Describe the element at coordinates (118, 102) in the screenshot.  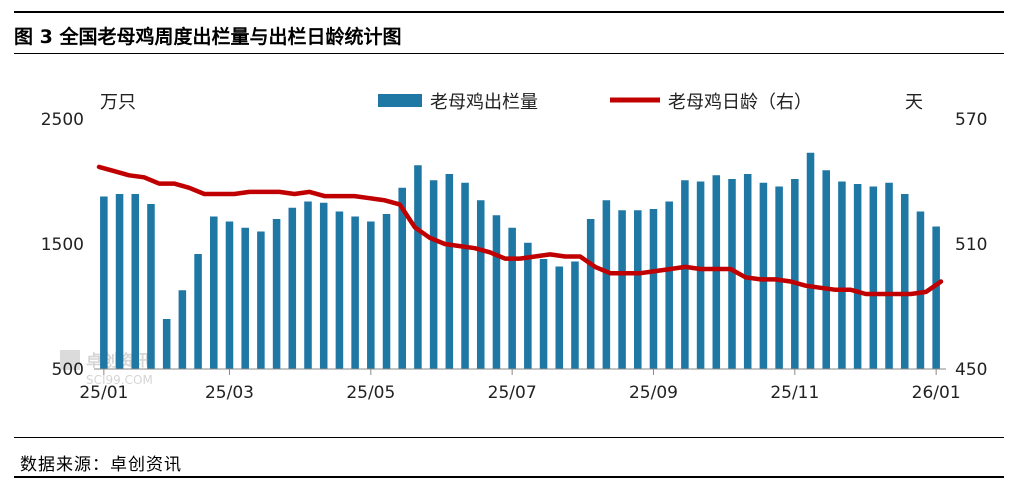
I see `left-axis-unit: 万只` at that location.